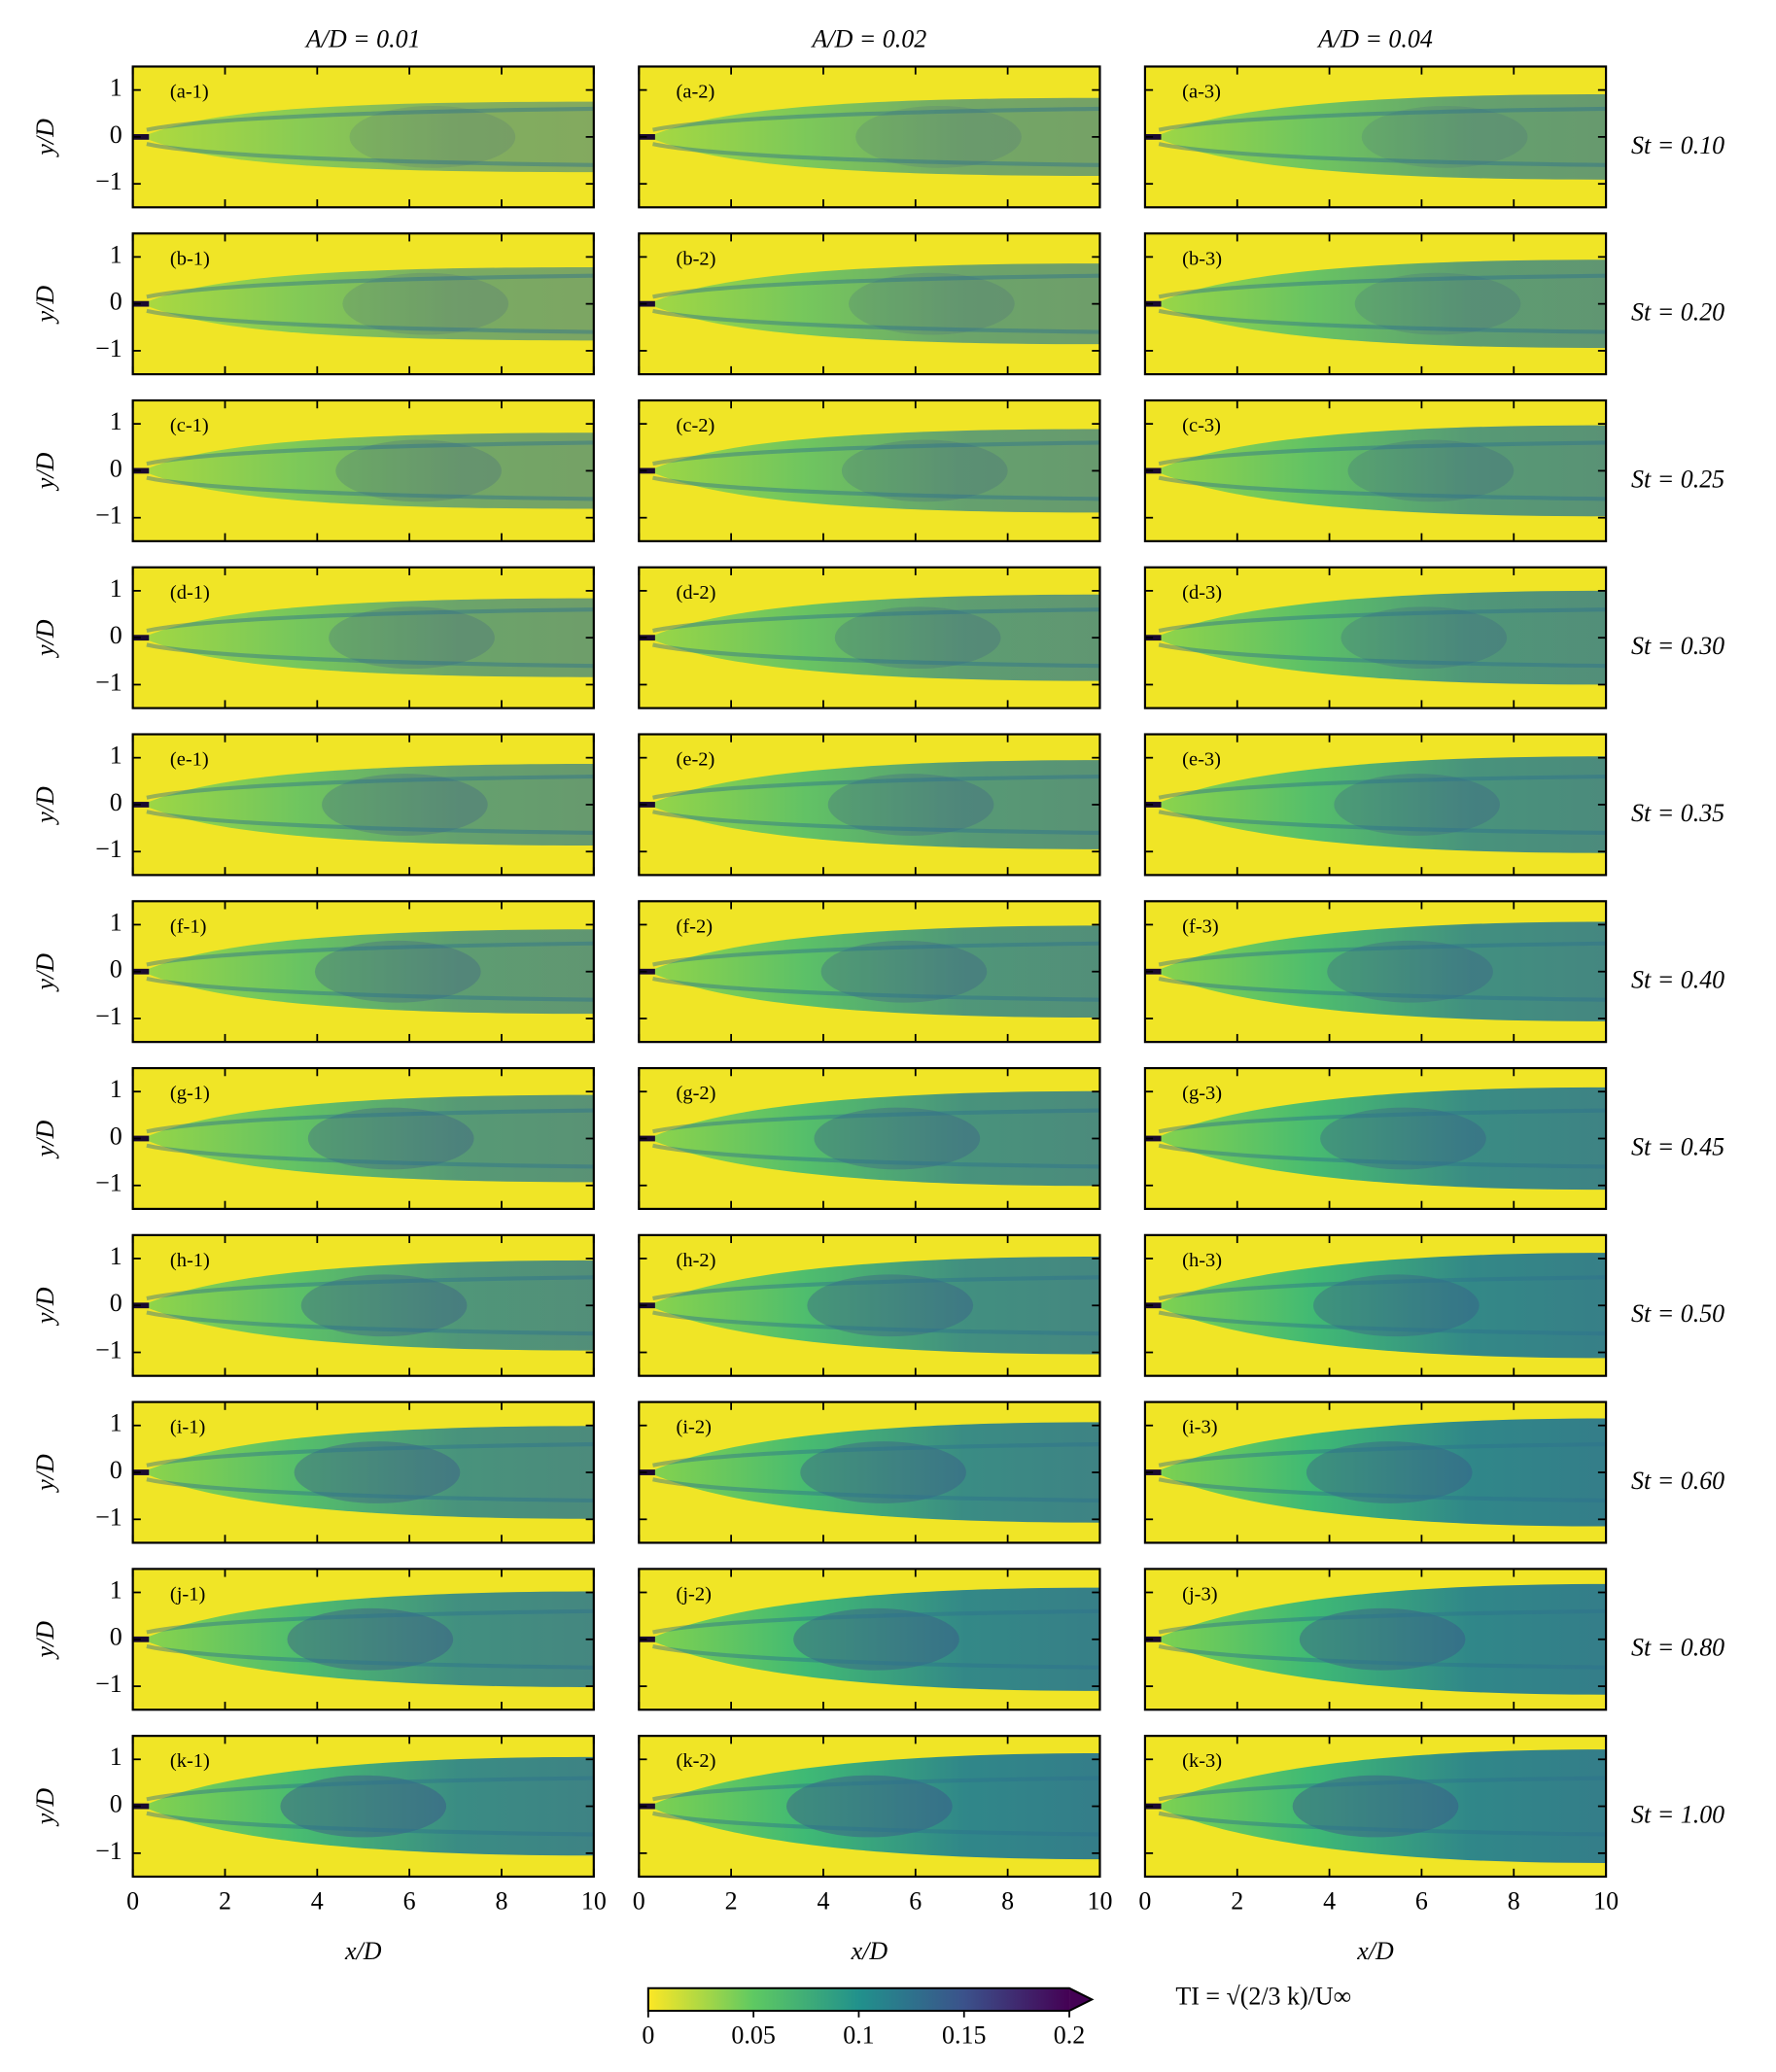  What do you see at coordinates (869, 470) in the screenshot?
I see `panel: (c-2)` at bounding box center [869, 470].